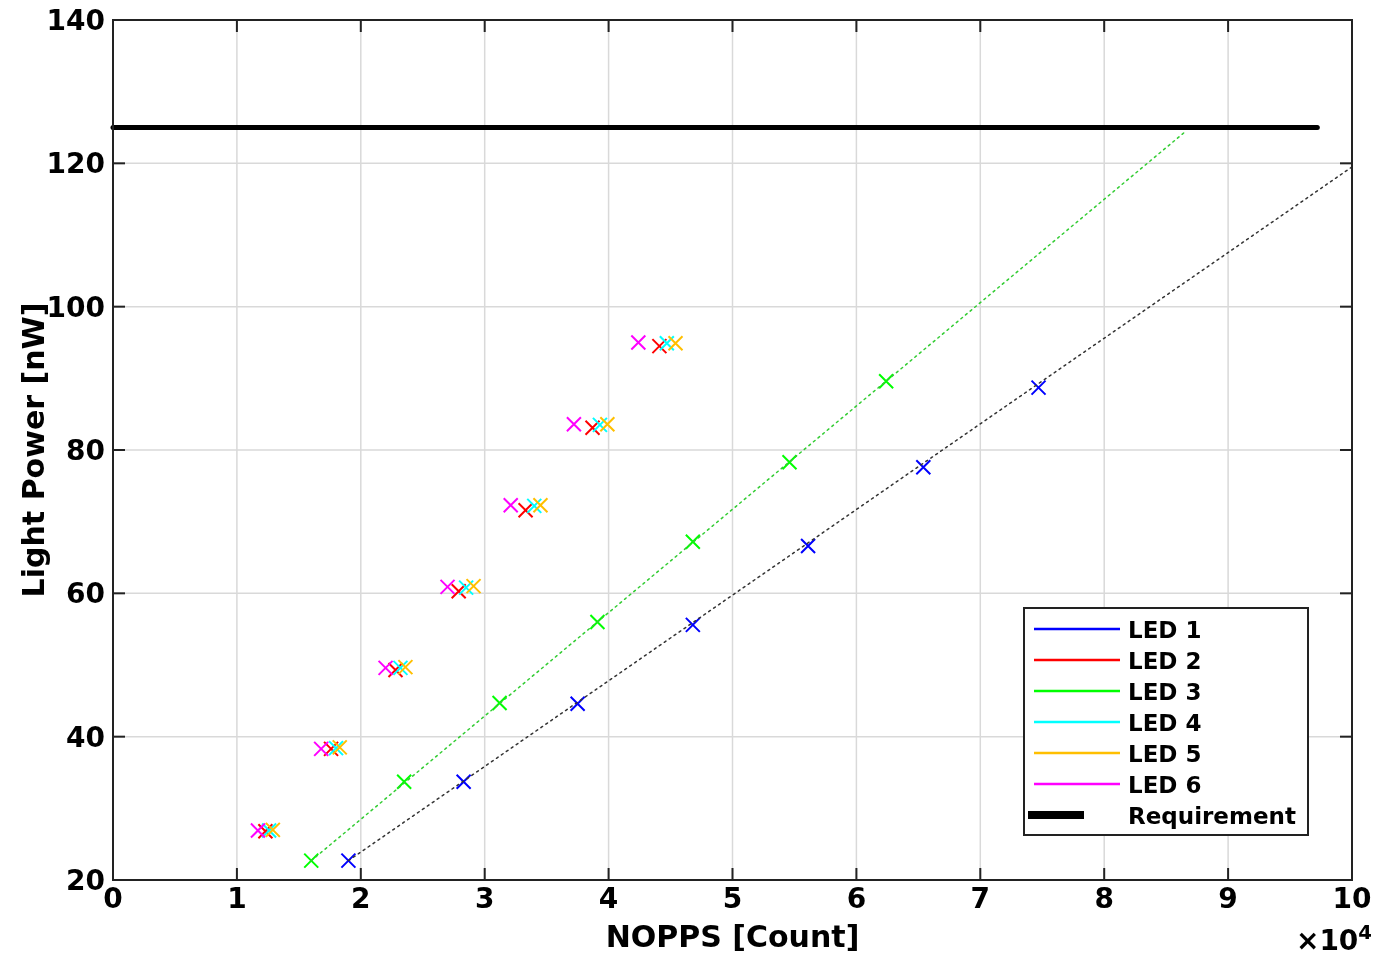 The image size is (1381, 956). I want to click on x-tick-label: 7, so click(980, 898).